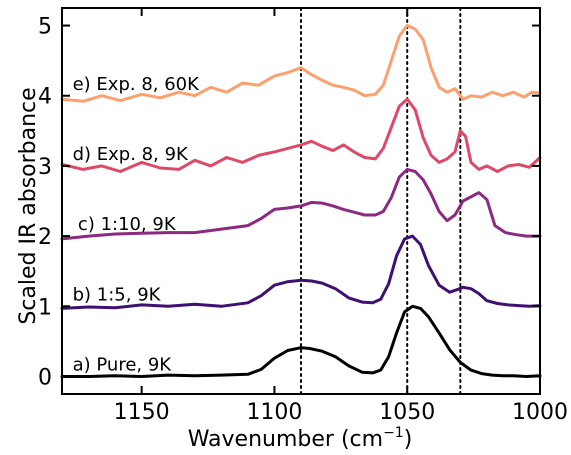 The width and height of the screenshot is (571, 455). What do you see at coordinates (45, 307) in the screenshot?
I see `y-tick-label-1: 1` at bounding box center [45, 307].